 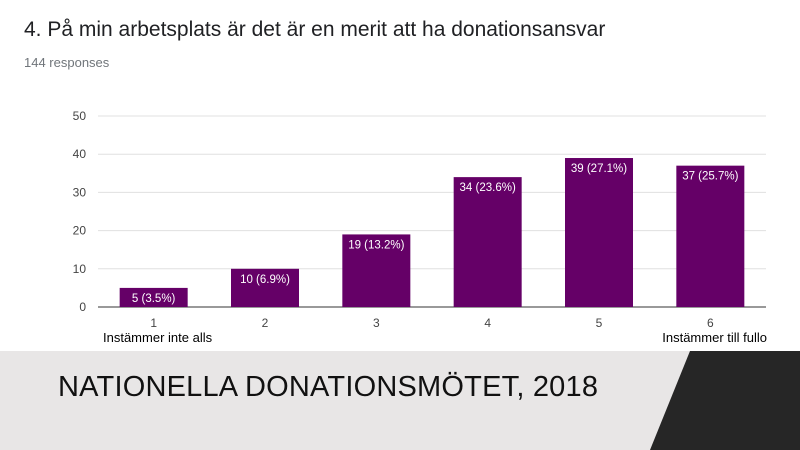 What do you see at coordinates (710, 177) in the screenshot?
I see `data-label: 37 (25.7%)` at bounding box center [710, 177].